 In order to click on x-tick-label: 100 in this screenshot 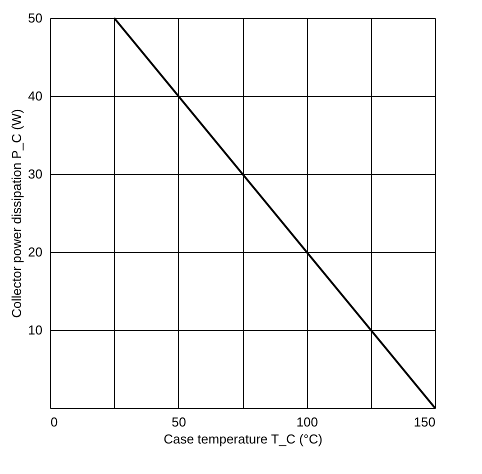, I will do `click(307, 422)`.